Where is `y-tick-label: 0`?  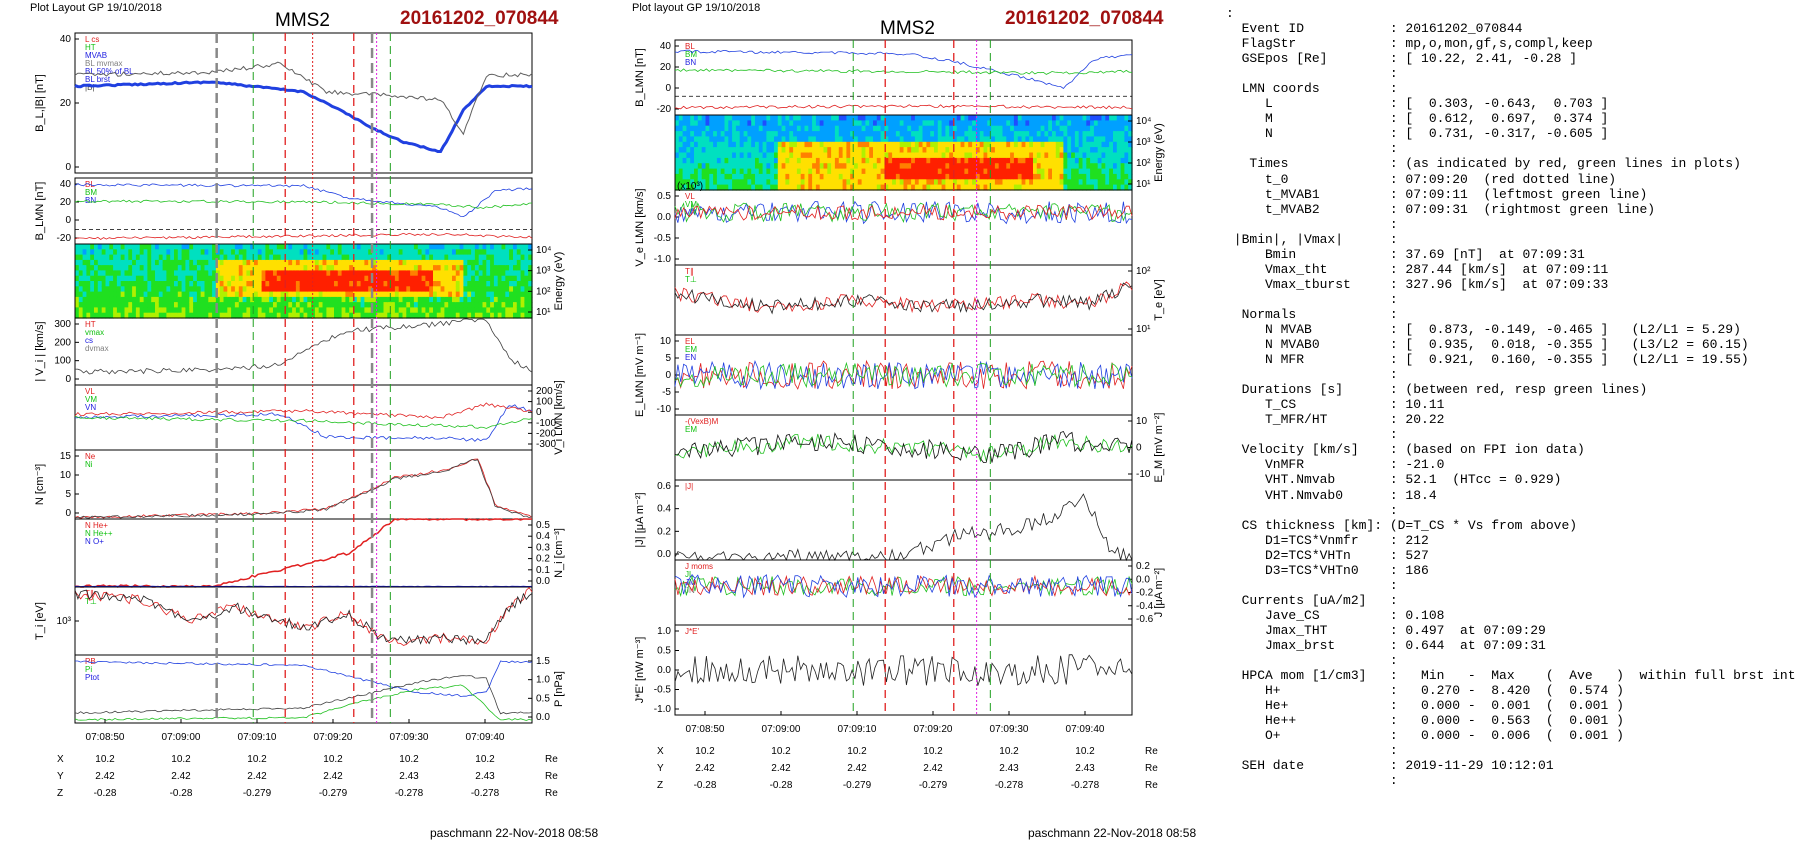
y-tick-label: 0 is located at coordinates (68, 513).